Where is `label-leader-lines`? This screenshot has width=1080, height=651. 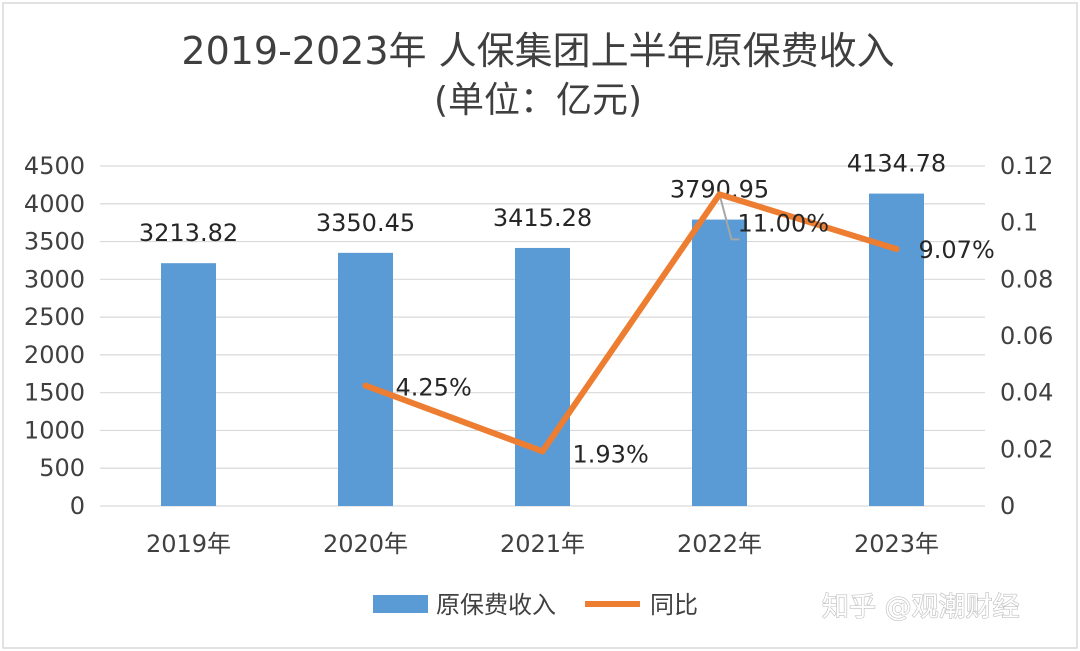
label-leader-lines is located at coordinates (729, 217).